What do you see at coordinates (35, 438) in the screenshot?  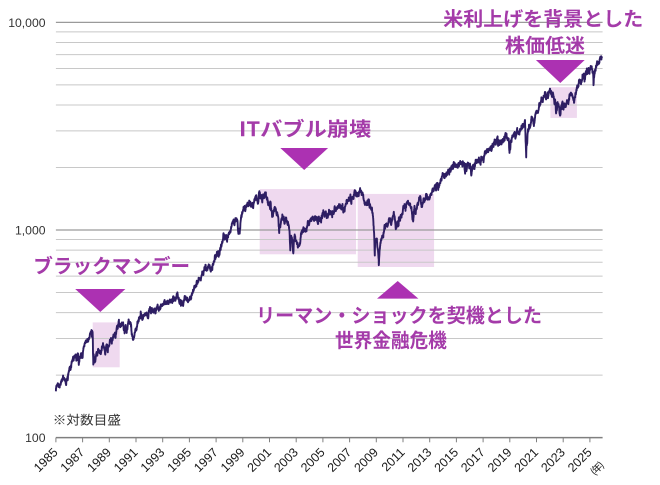 I see `svg-text: 100` at bounding box center [35, 438].